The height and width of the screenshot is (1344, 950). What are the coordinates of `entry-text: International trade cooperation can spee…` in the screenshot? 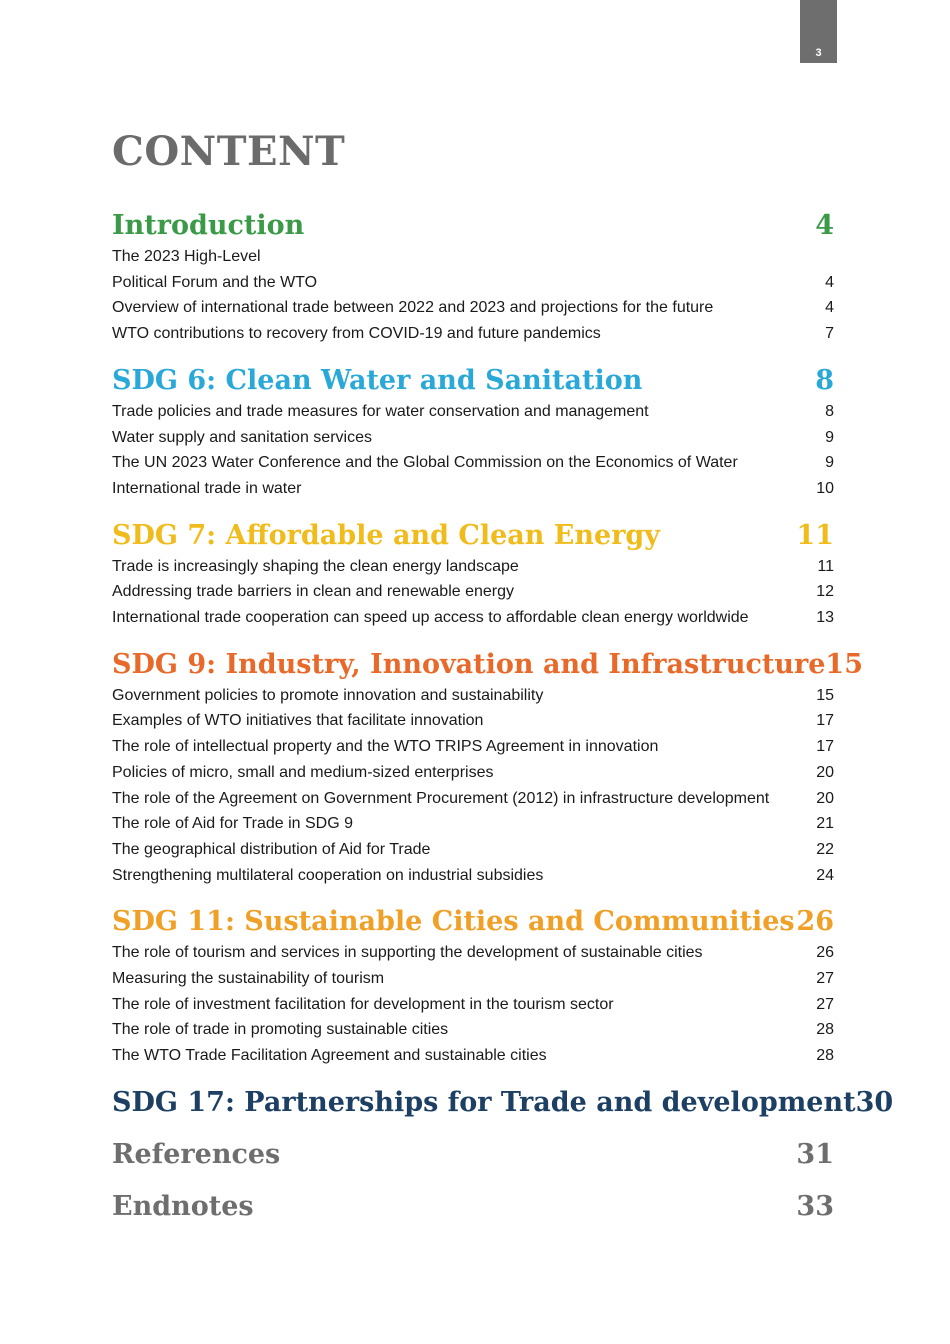 It's located at (430, 618).